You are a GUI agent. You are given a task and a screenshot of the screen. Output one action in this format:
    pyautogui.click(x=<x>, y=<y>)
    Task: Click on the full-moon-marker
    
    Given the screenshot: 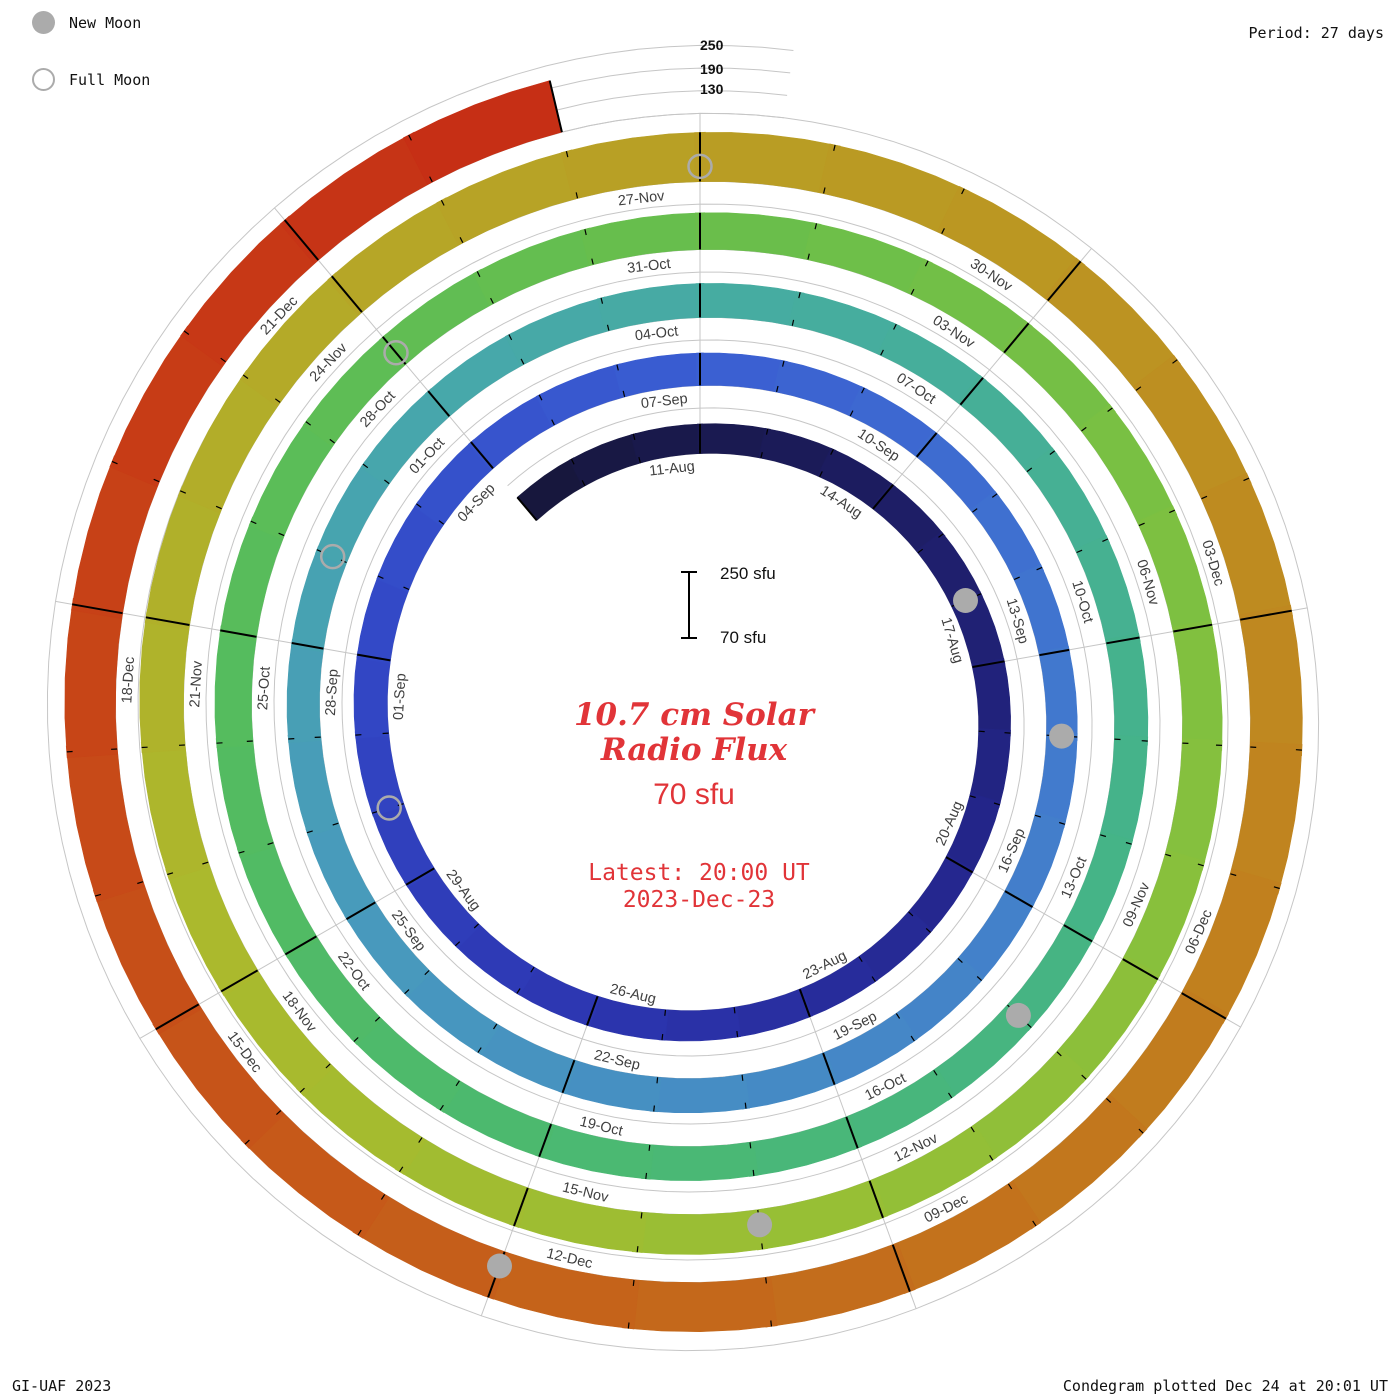 What is the action you would take?
    pyautogui.click(x=389, y=808)
    